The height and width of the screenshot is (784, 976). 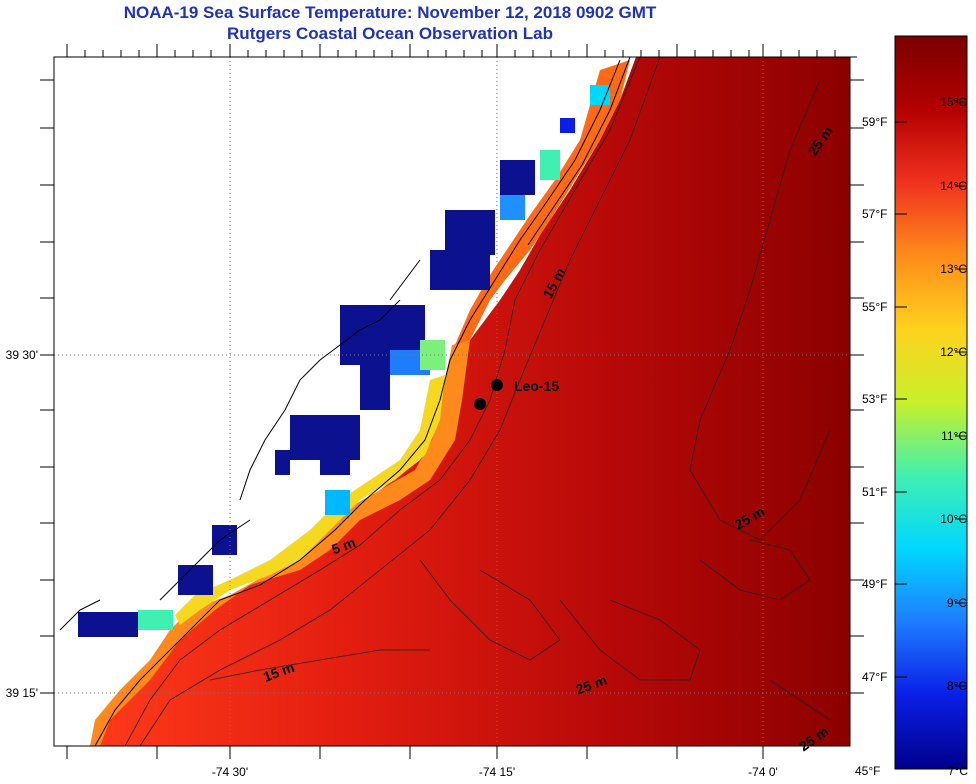 What do you see at coordinates (874, 584) in the screenshot?
I see `cb-f-49: 49°F` at bounding box center [874, 584].